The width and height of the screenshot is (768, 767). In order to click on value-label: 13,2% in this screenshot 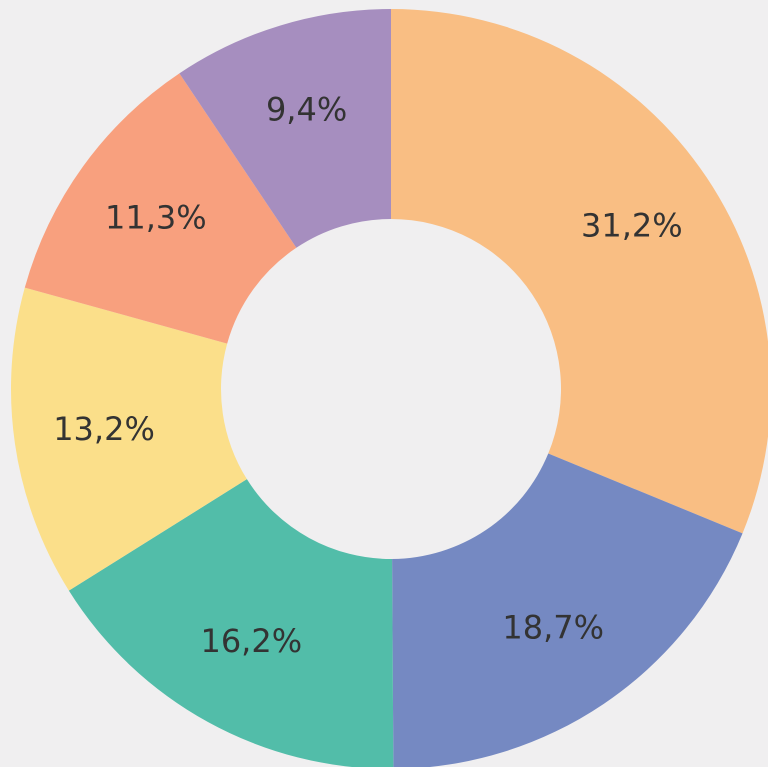, I will do `click(104, 429)`.